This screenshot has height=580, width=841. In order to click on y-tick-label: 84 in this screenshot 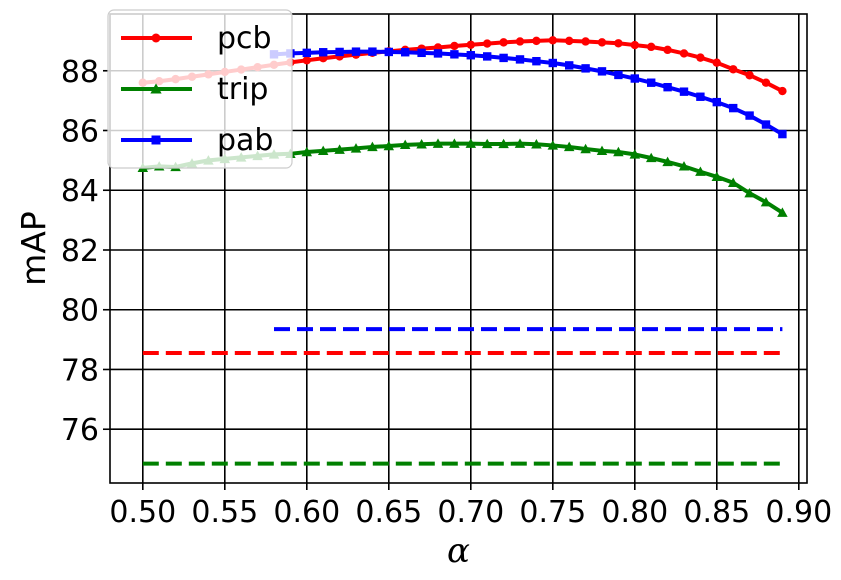, I will do `click(80, 191)`.